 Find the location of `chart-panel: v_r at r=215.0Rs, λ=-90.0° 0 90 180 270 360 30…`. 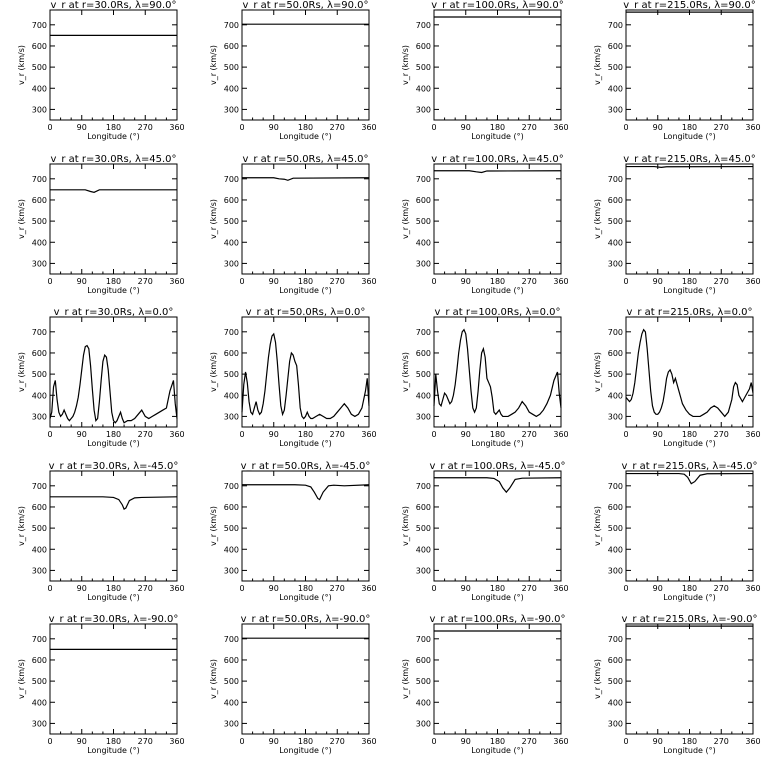

chart-panel: v_r at r=215.0Rs, λ=-90.0° 0 90 180 270 360 30… is located at coordinates (677, 684).